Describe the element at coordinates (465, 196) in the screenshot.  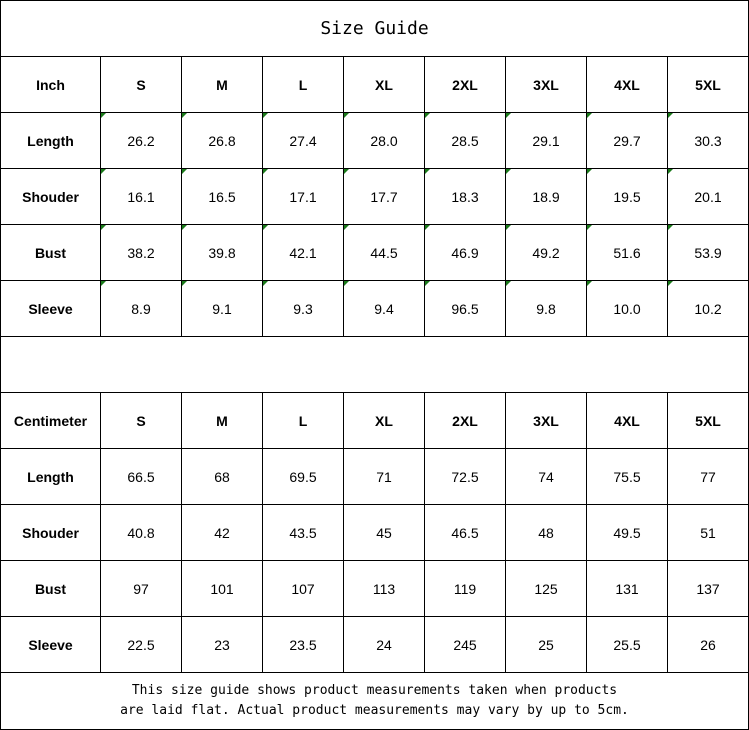
I see `table-cell: 18.3` at that location.